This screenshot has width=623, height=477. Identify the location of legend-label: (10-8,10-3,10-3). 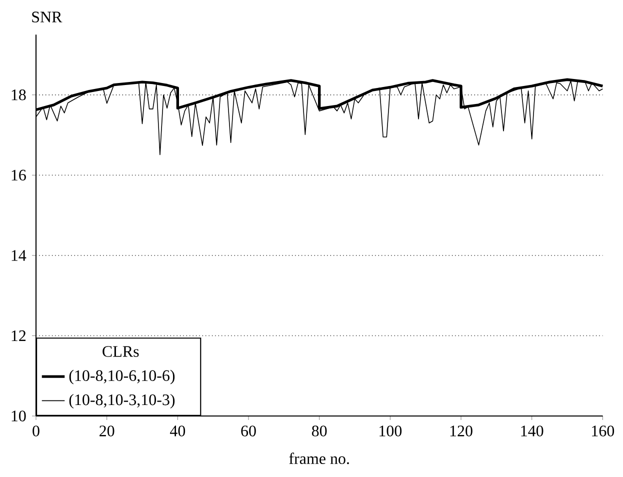
(122, 401).